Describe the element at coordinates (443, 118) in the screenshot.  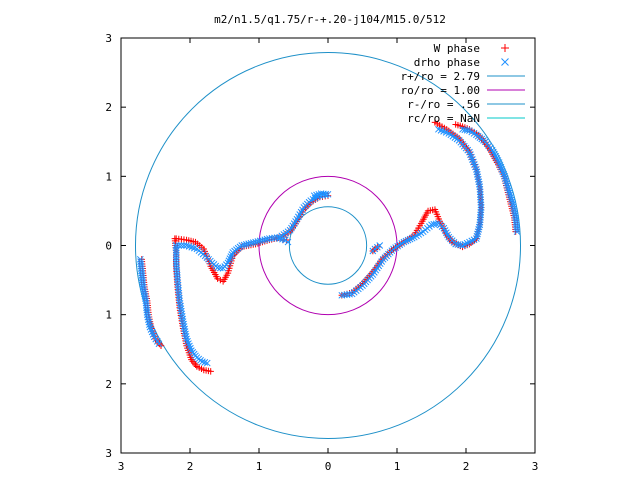
I see `legend-label-rc: rc/ro = NaN` at that location.